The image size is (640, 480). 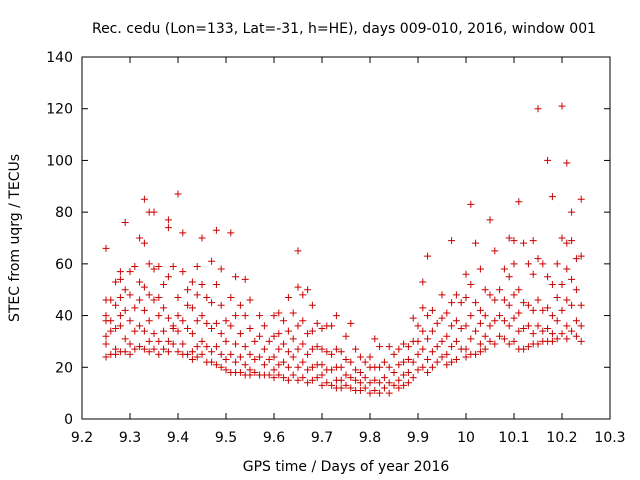 I want to click on y-tick-label: 140, so click(x=59, y=58).